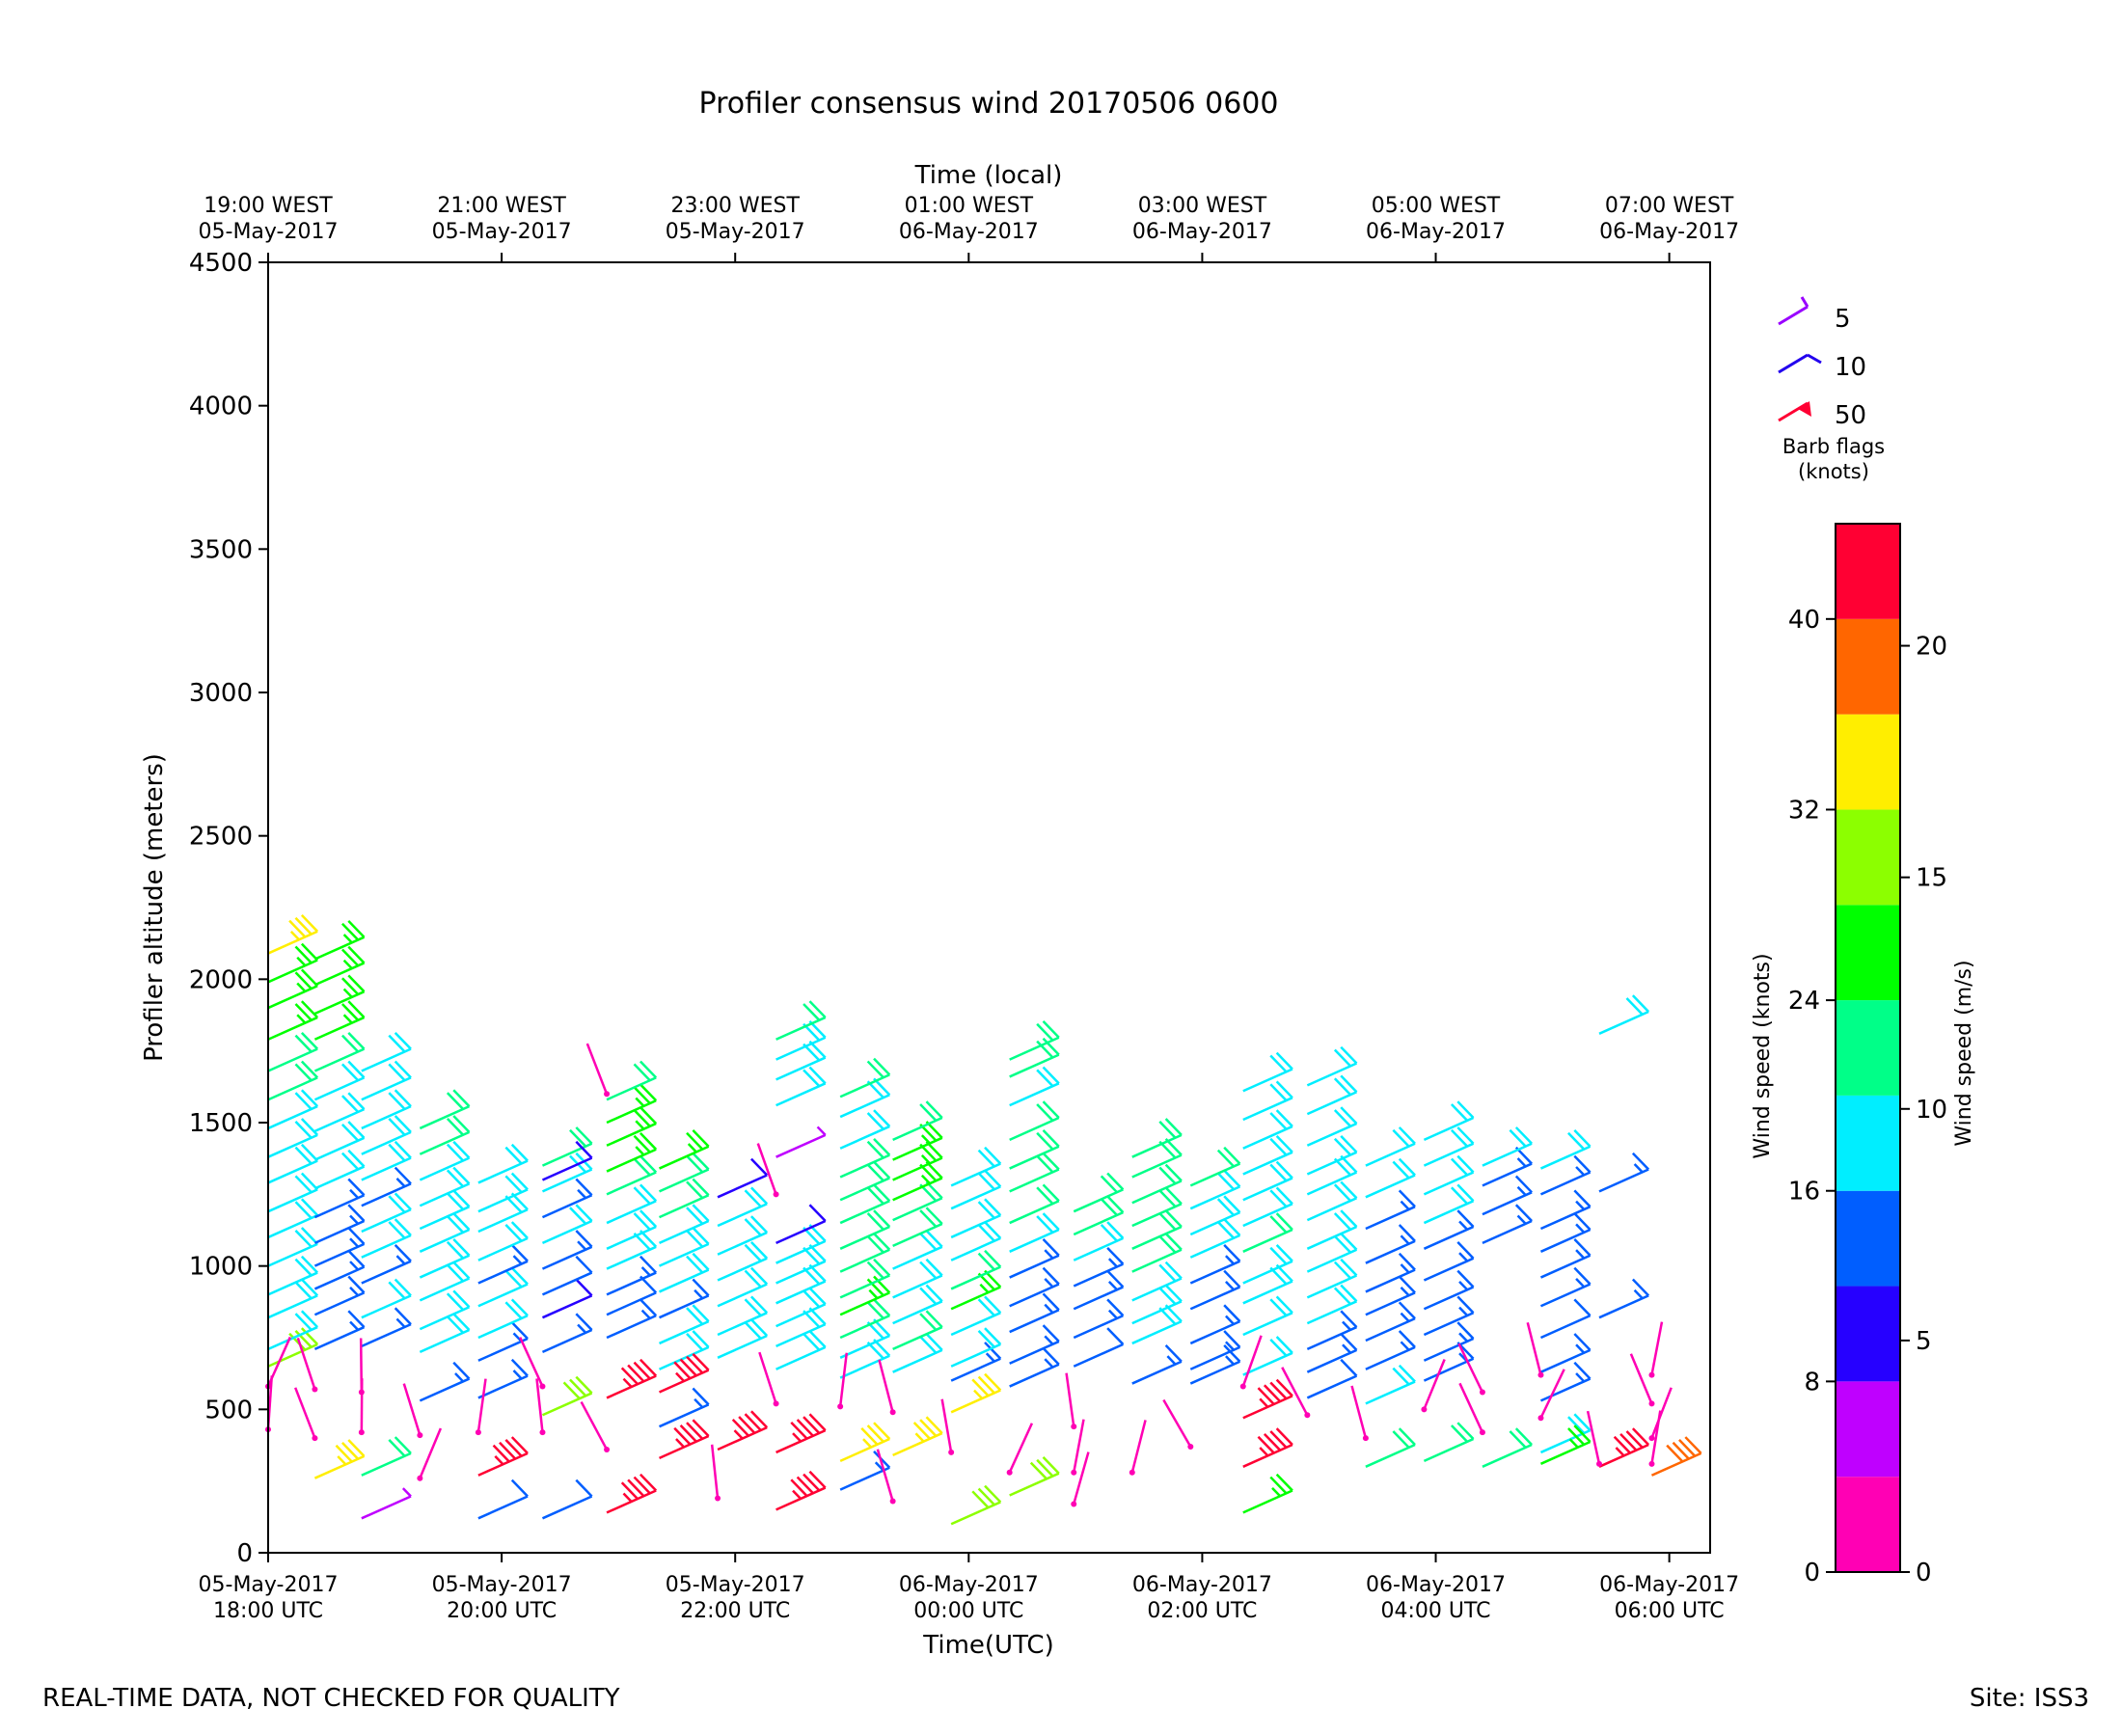 The width and height of the screenshot is (2122, 1736). I want to click on colorbar-knot-label: 16, so click(1804, 1192).